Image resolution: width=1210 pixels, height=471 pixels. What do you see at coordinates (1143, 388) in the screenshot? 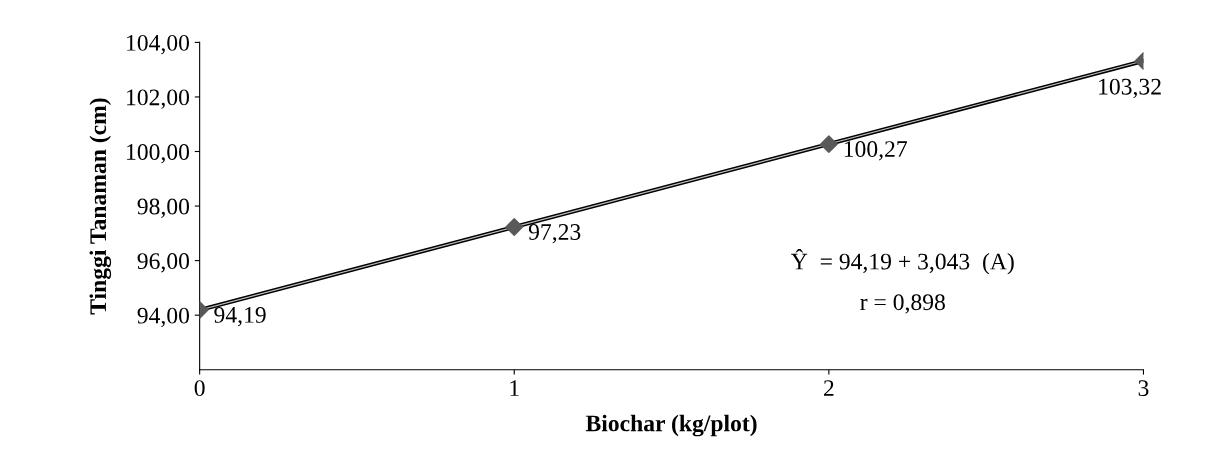
I see `x-tick-label: 3` at bounding box center [1143, 388].